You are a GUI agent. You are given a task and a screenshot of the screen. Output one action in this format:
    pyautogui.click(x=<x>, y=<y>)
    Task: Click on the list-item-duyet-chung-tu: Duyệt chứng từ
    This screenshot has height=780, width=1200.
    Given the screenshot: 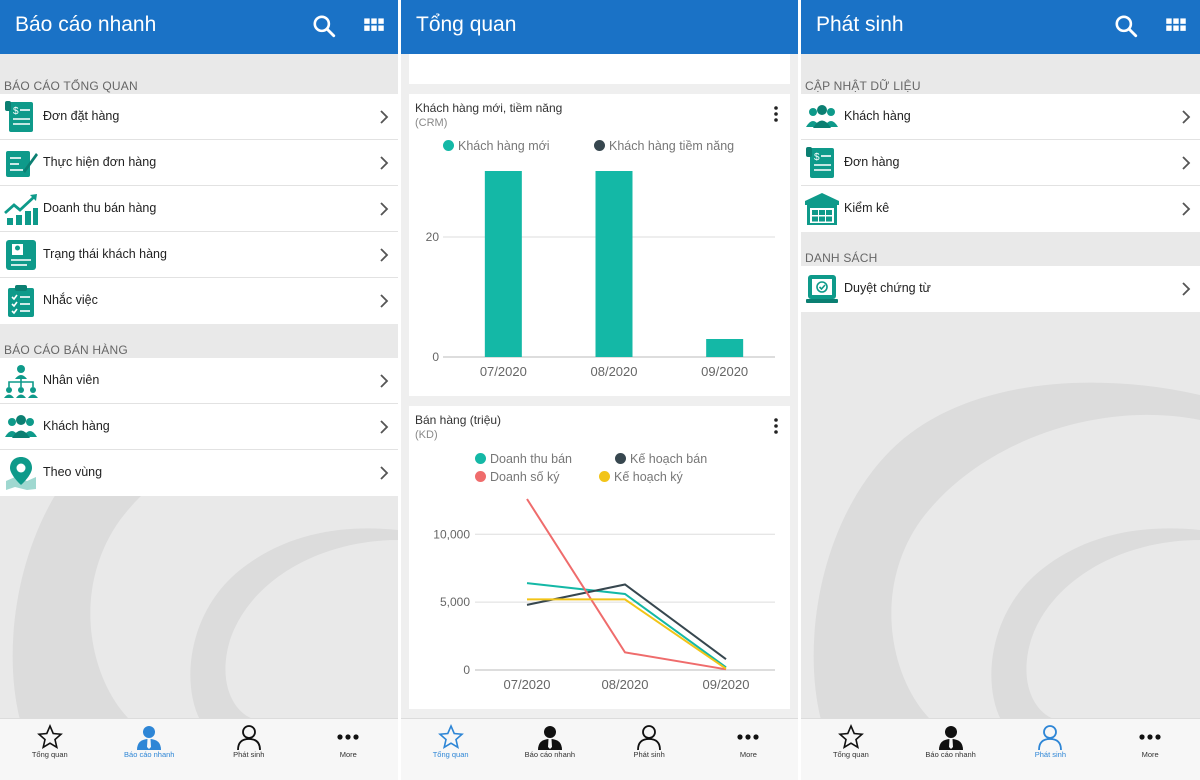 What is the action you would take?
    pyautogui.click(x=1000, y=289)
    